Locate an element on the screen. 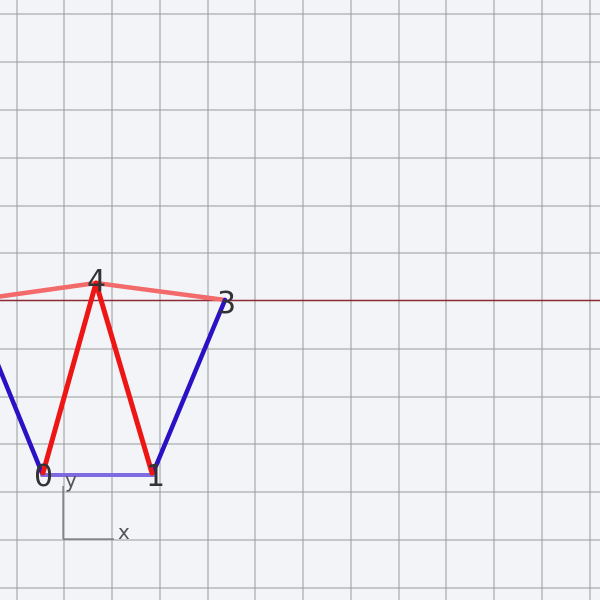  edge-4-3-faded is located at coordinates (160, 291).